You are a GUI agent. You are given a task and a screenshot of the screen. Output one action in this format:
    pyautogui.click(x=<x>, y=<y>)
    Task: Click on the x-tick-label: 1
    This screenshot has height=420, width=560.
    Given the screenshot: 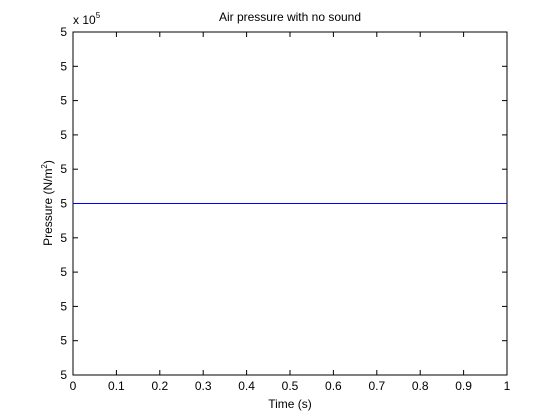 What is the action you would take?
    pyautogui.click(x=507, y=386)
    